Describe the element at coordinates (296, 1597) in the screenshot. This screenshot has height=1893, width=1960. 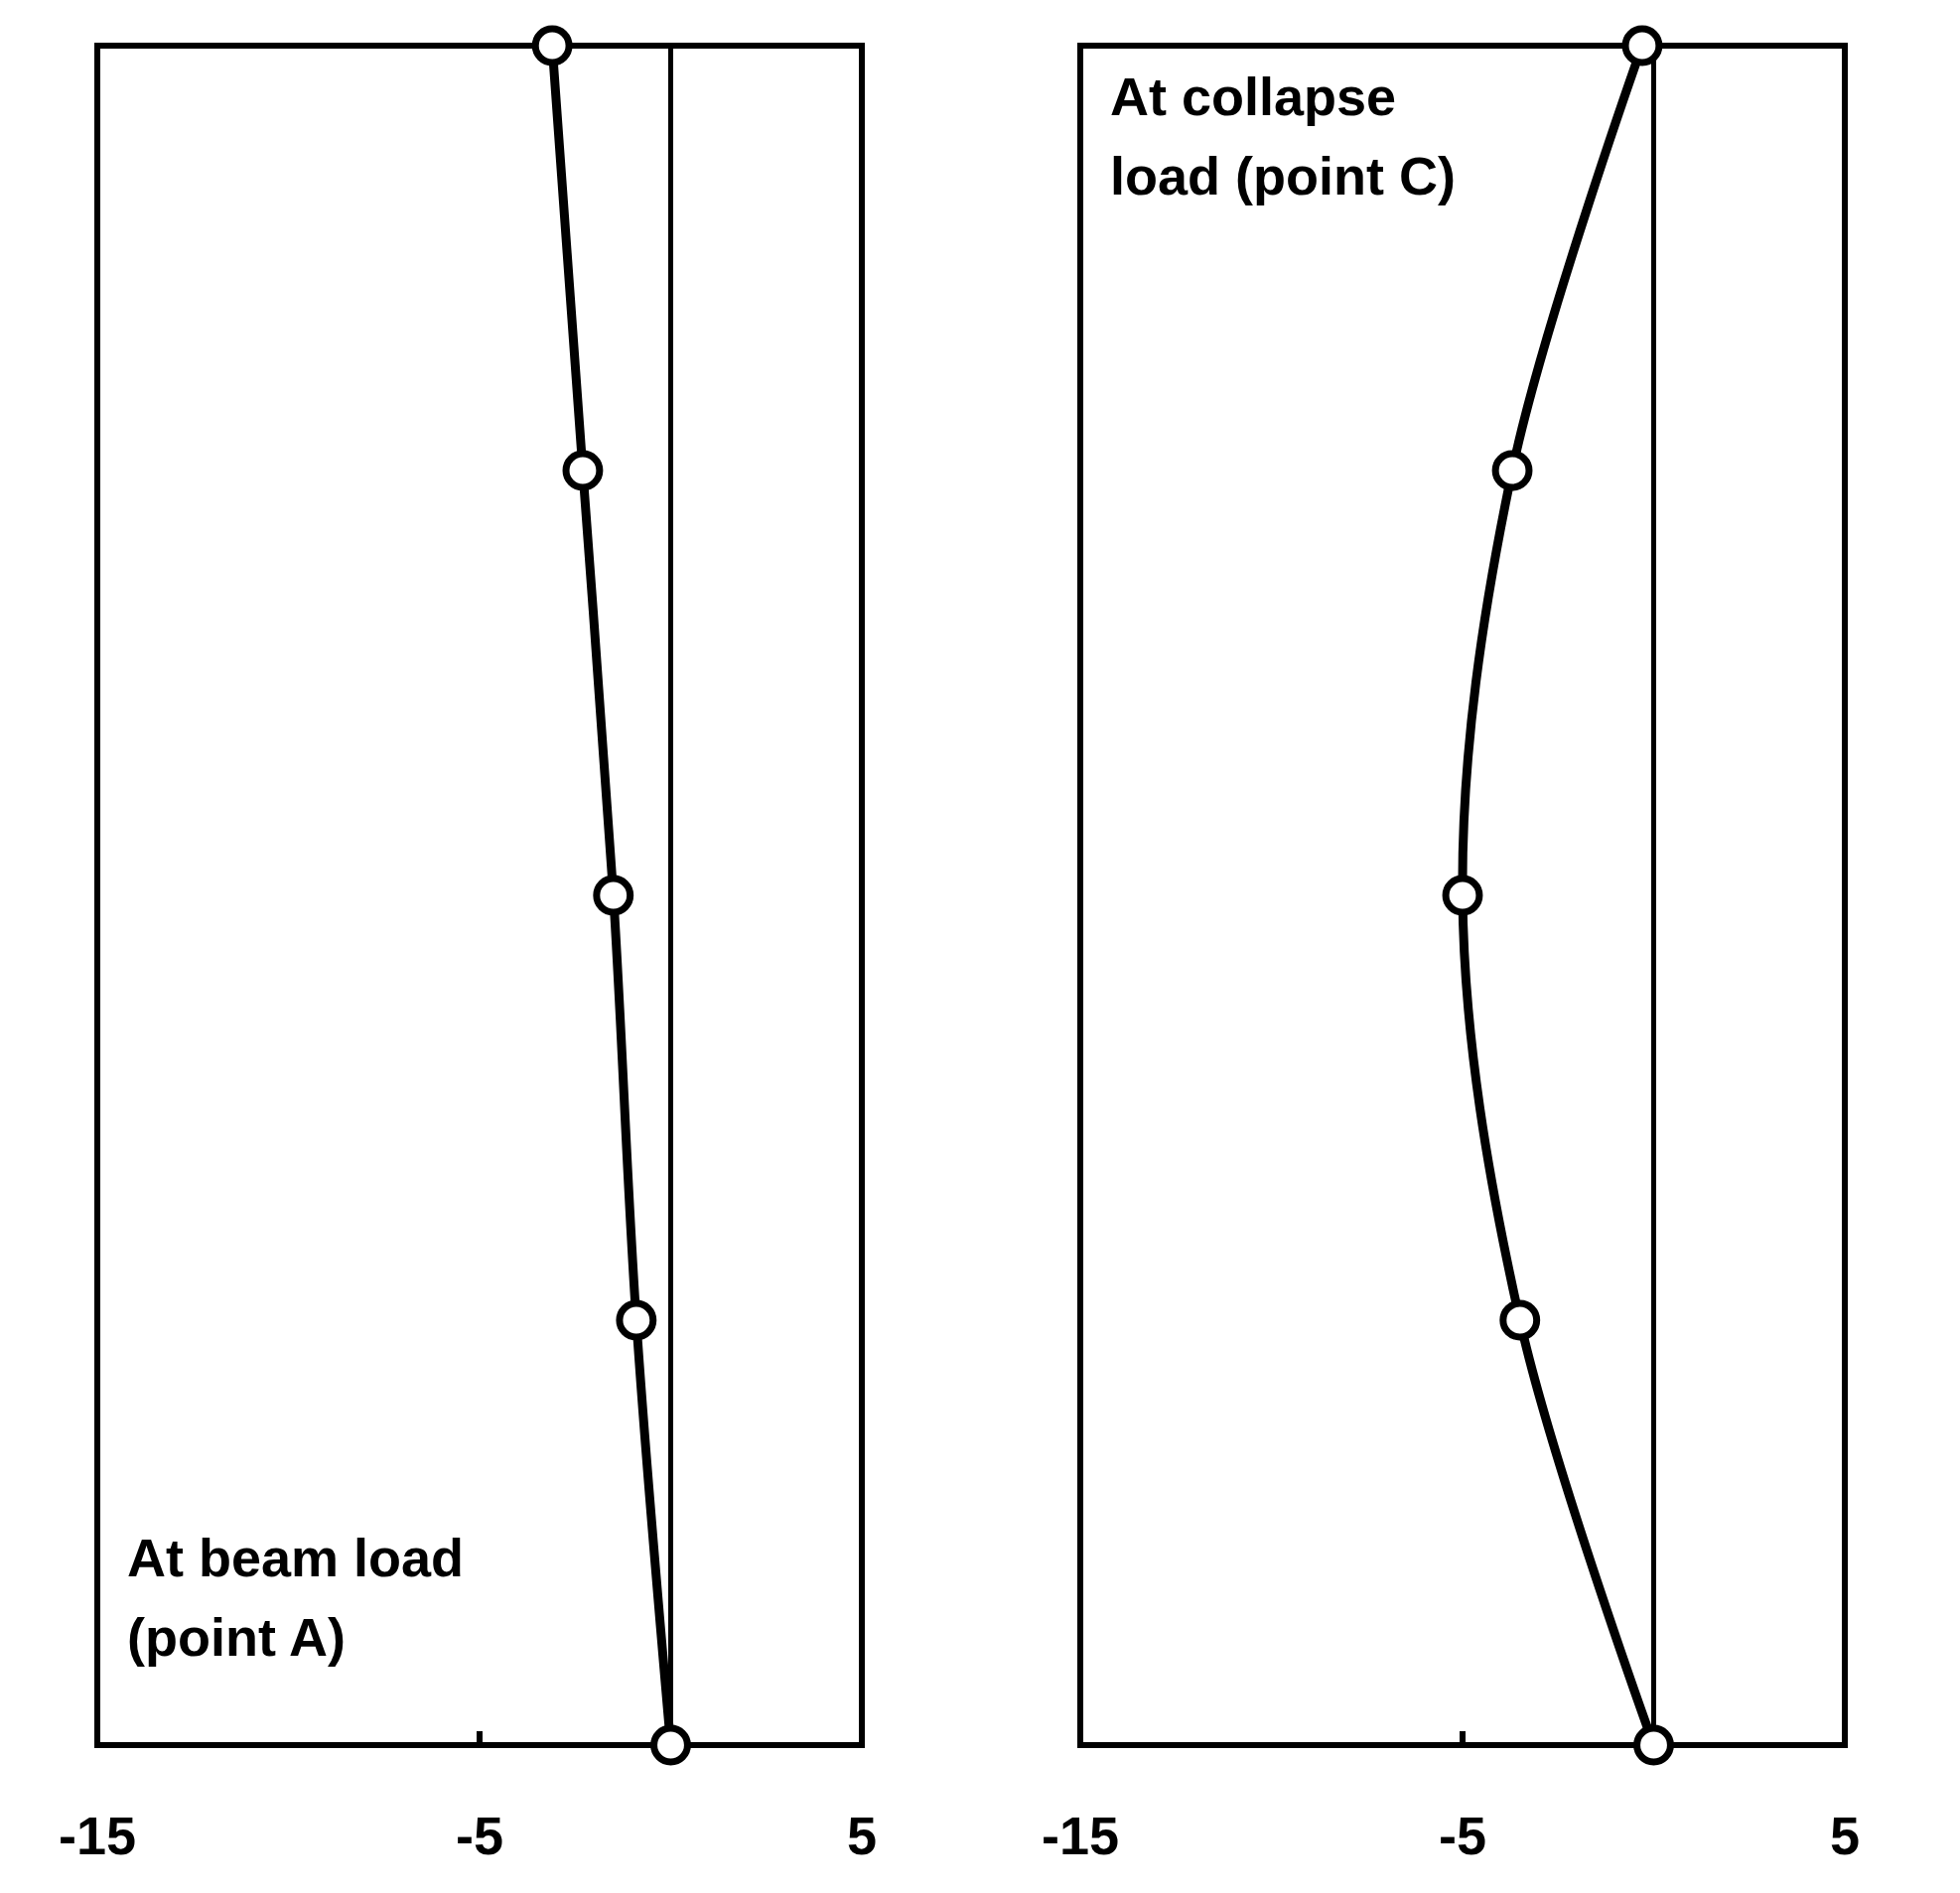
I see `annotation: At beam load (point A)` at that location.